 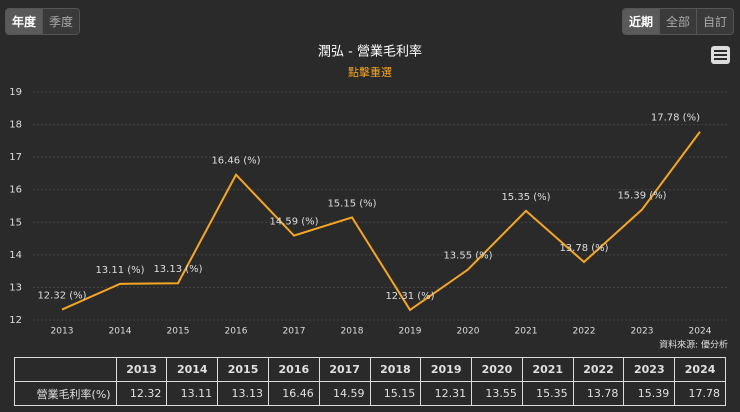 What do you see at coordinates (15, 222) in the screenshot?
I see `y-tick-label: 15` at bounding box center [15, 222].